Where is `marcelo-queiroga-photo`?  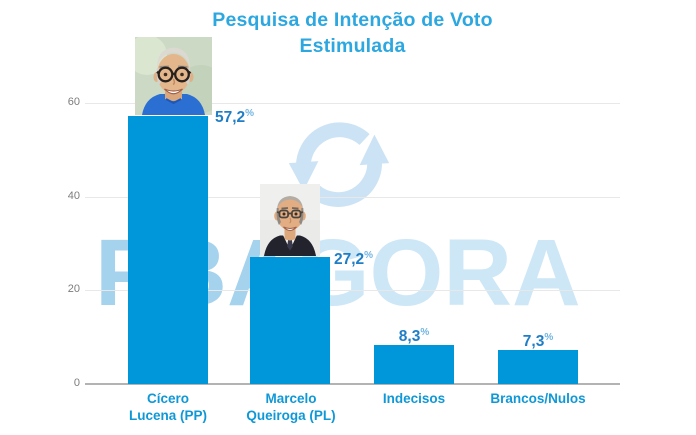
marcelo-queiroga-photo is located at coordinates (290, 220).